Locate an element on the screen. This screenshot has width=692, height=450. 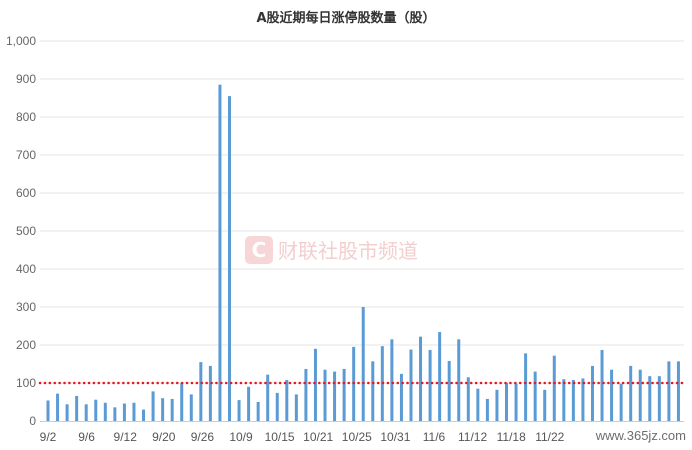
watermark-site: www.365jz.com is located at coordinates (640, 435).